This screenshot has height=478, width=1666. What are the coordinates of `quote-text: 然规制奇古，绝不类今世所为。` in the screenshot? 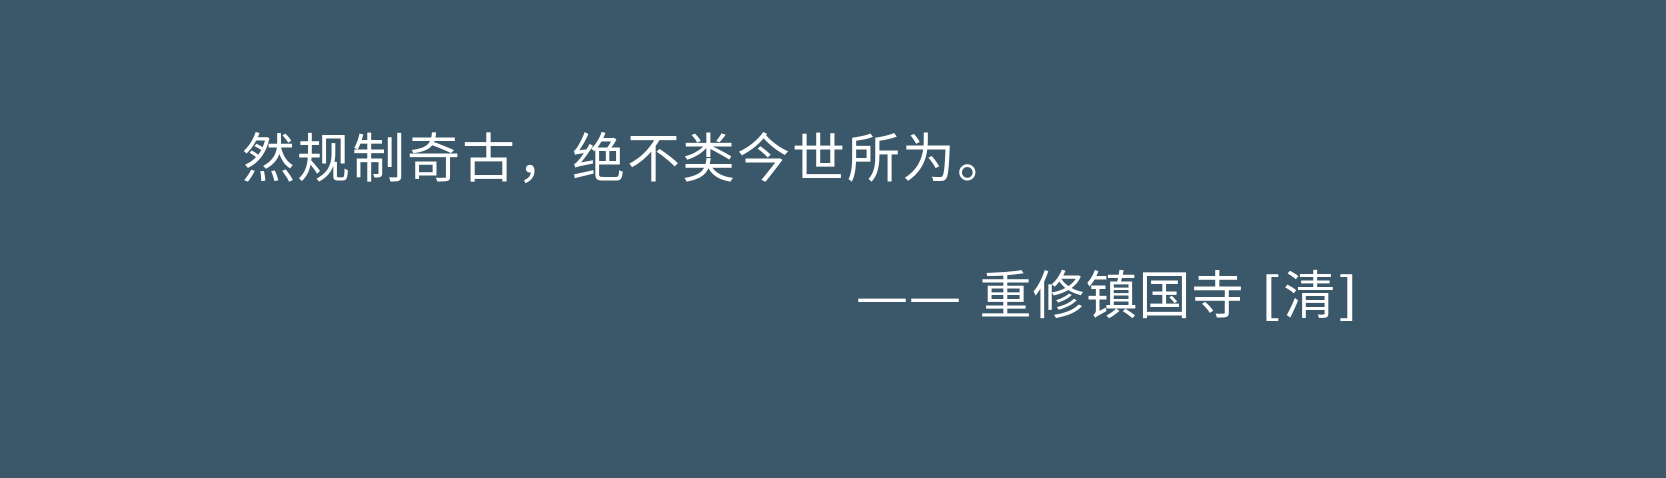 It's located at (627, 159).